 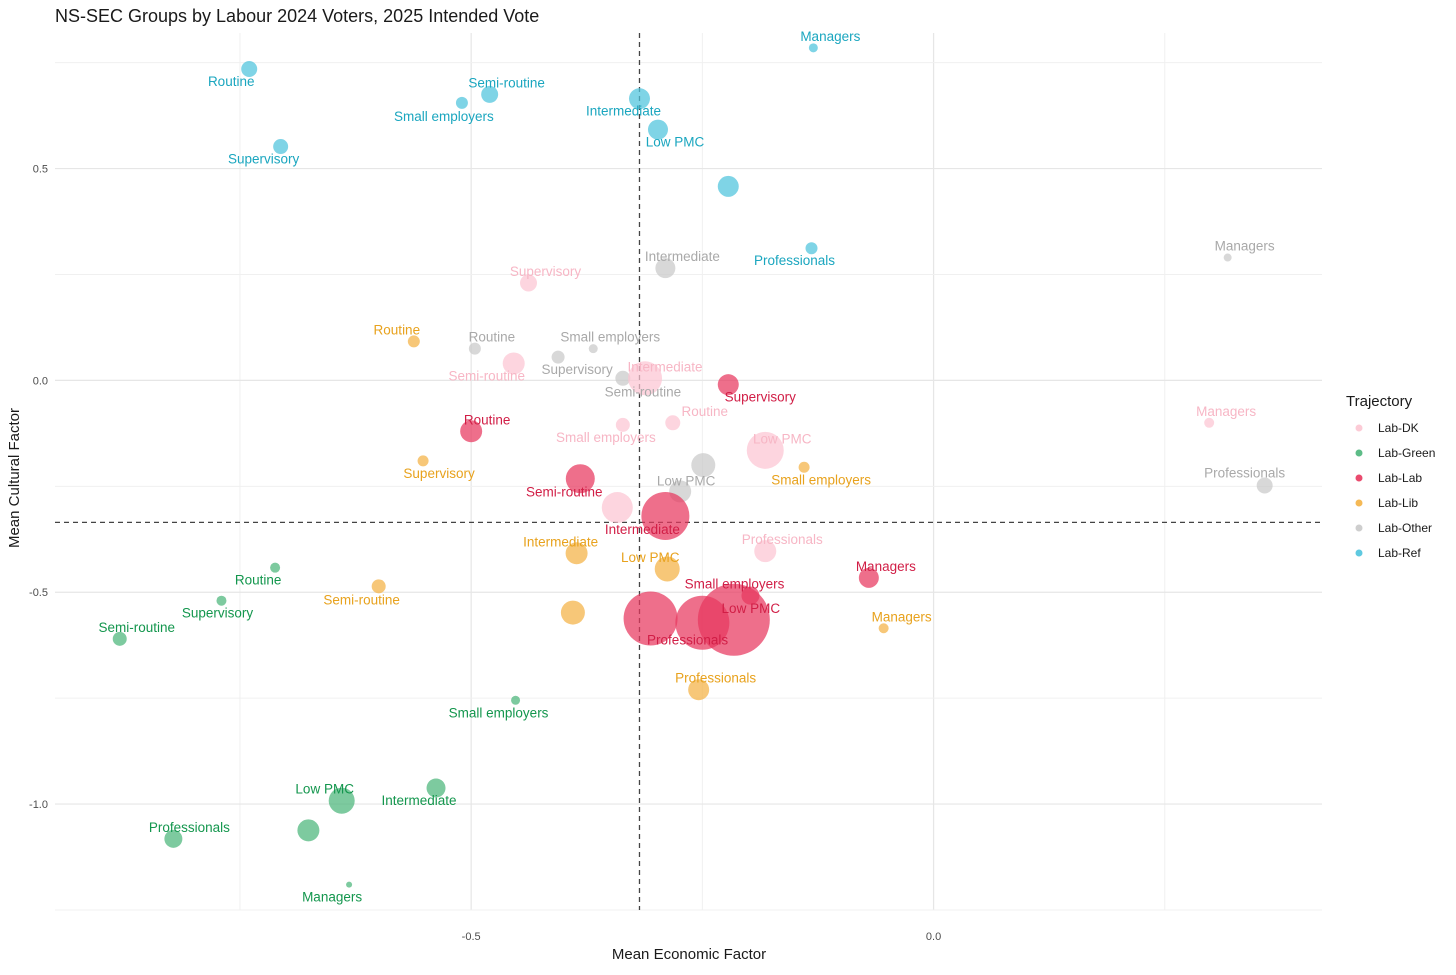 What do you see at coordinates (492, 337) in the screenshot?
I see `point-label-lab-other: Routine` at bounding box center [492, 337].